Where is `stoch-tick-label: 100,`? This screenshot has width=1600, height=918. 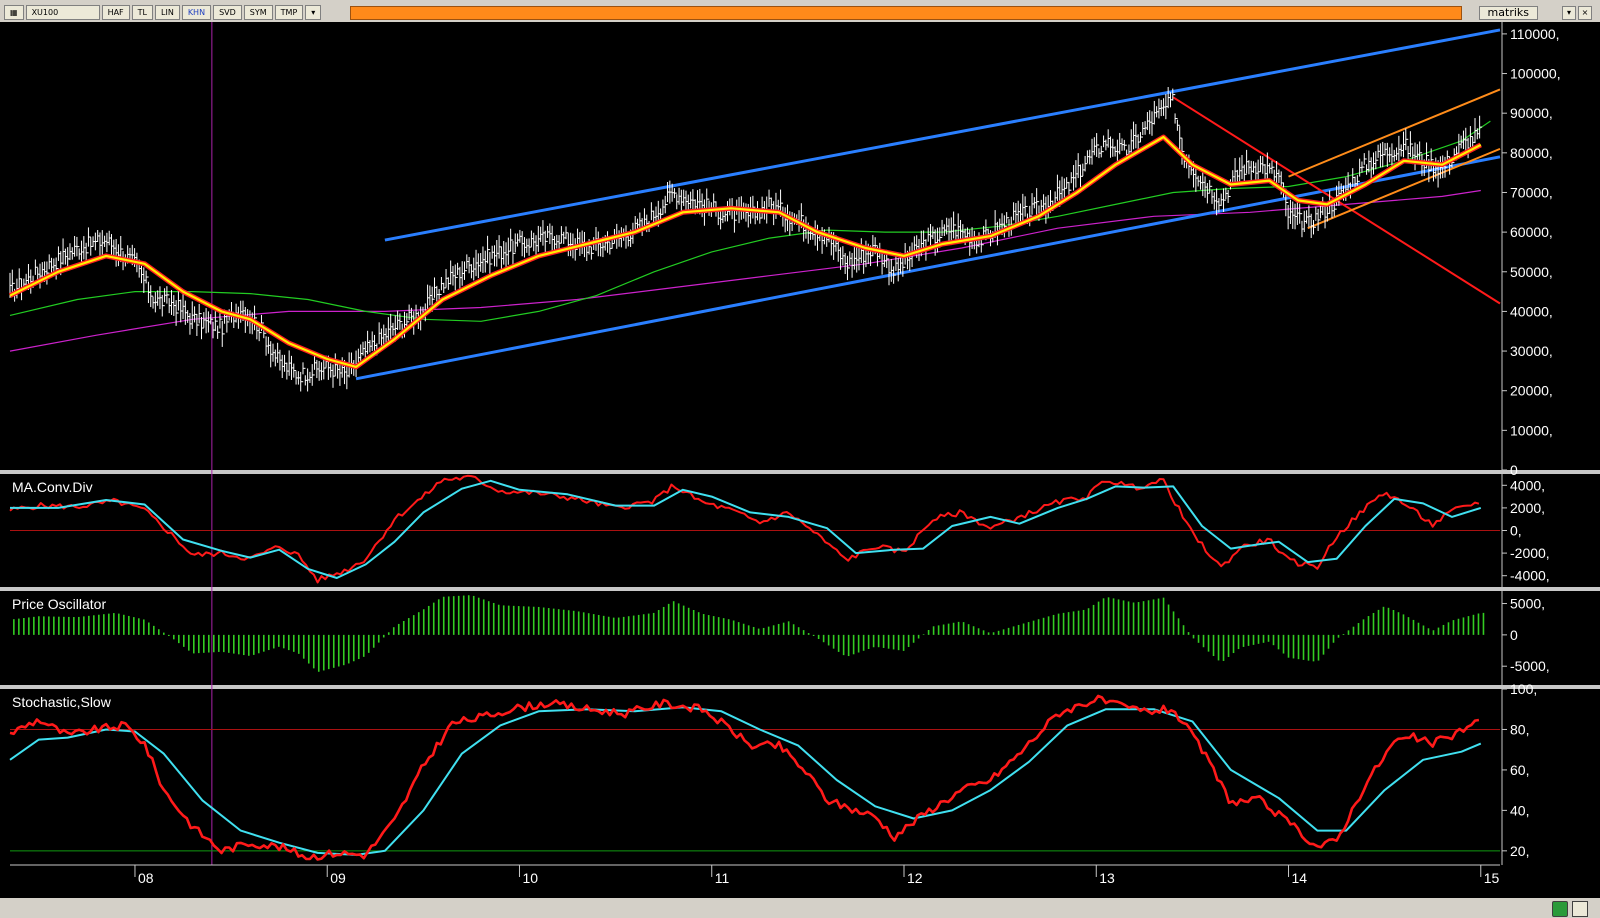
stoch-tick-label: 100, is located at coordinates (1523, 689).